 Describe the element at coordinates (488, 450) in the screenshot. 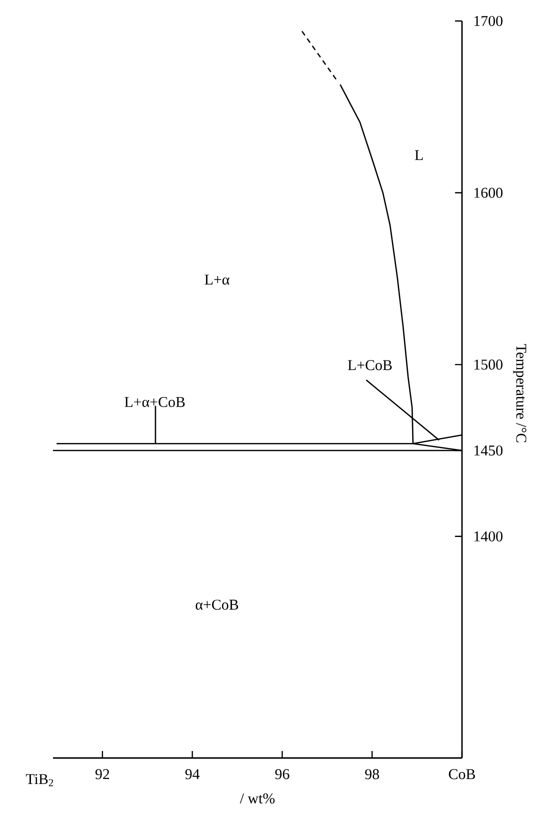

I see `y-tick-label: 1450` at that location.